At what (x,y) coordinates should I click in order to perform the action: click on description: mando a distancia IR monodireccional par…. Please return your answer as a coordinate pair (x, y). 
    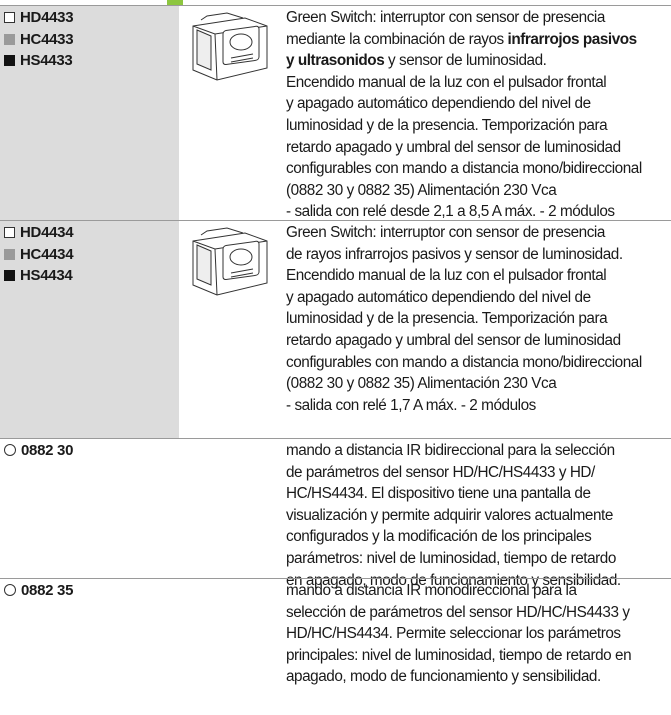
    Looking at the image, I should click on (478, 634).